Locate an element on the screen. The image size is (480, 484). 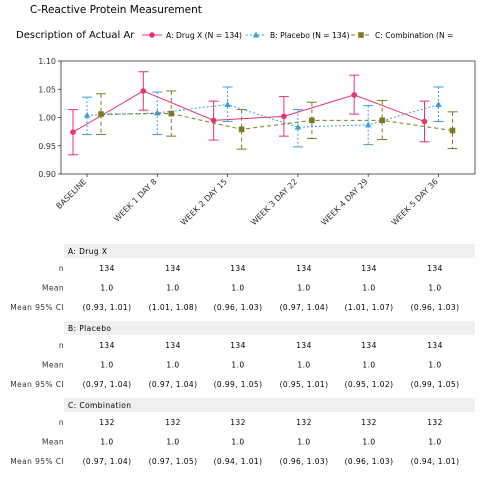
chart-title: C-Reactive Protein Measurement is located at coordinates (116, 10).